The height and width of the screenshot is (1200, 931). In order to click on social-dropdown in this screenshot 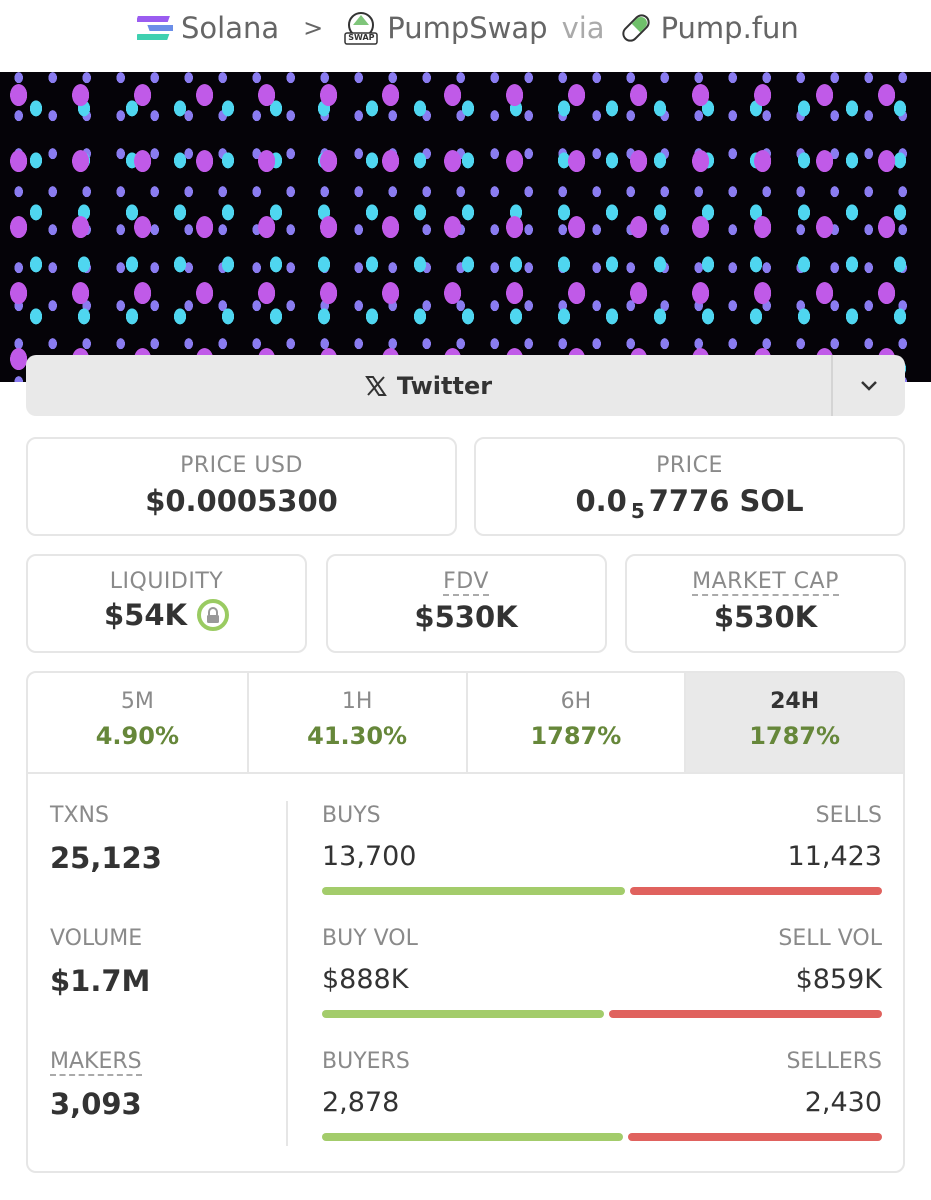, I will do `click(868, 385)`.